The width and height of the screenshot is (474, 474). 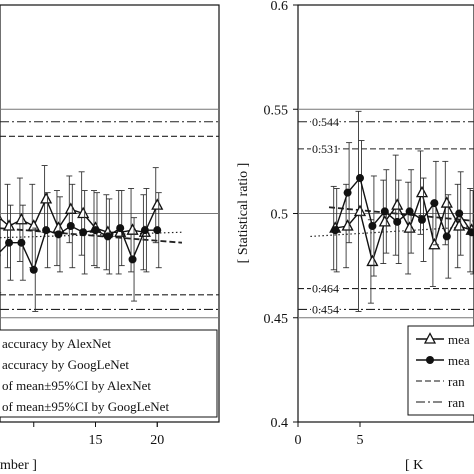 What do you see at coordinates (280, 7) in the screenshot?
I see `y-tick-label: 0.6` at bounding box center [280, 7].